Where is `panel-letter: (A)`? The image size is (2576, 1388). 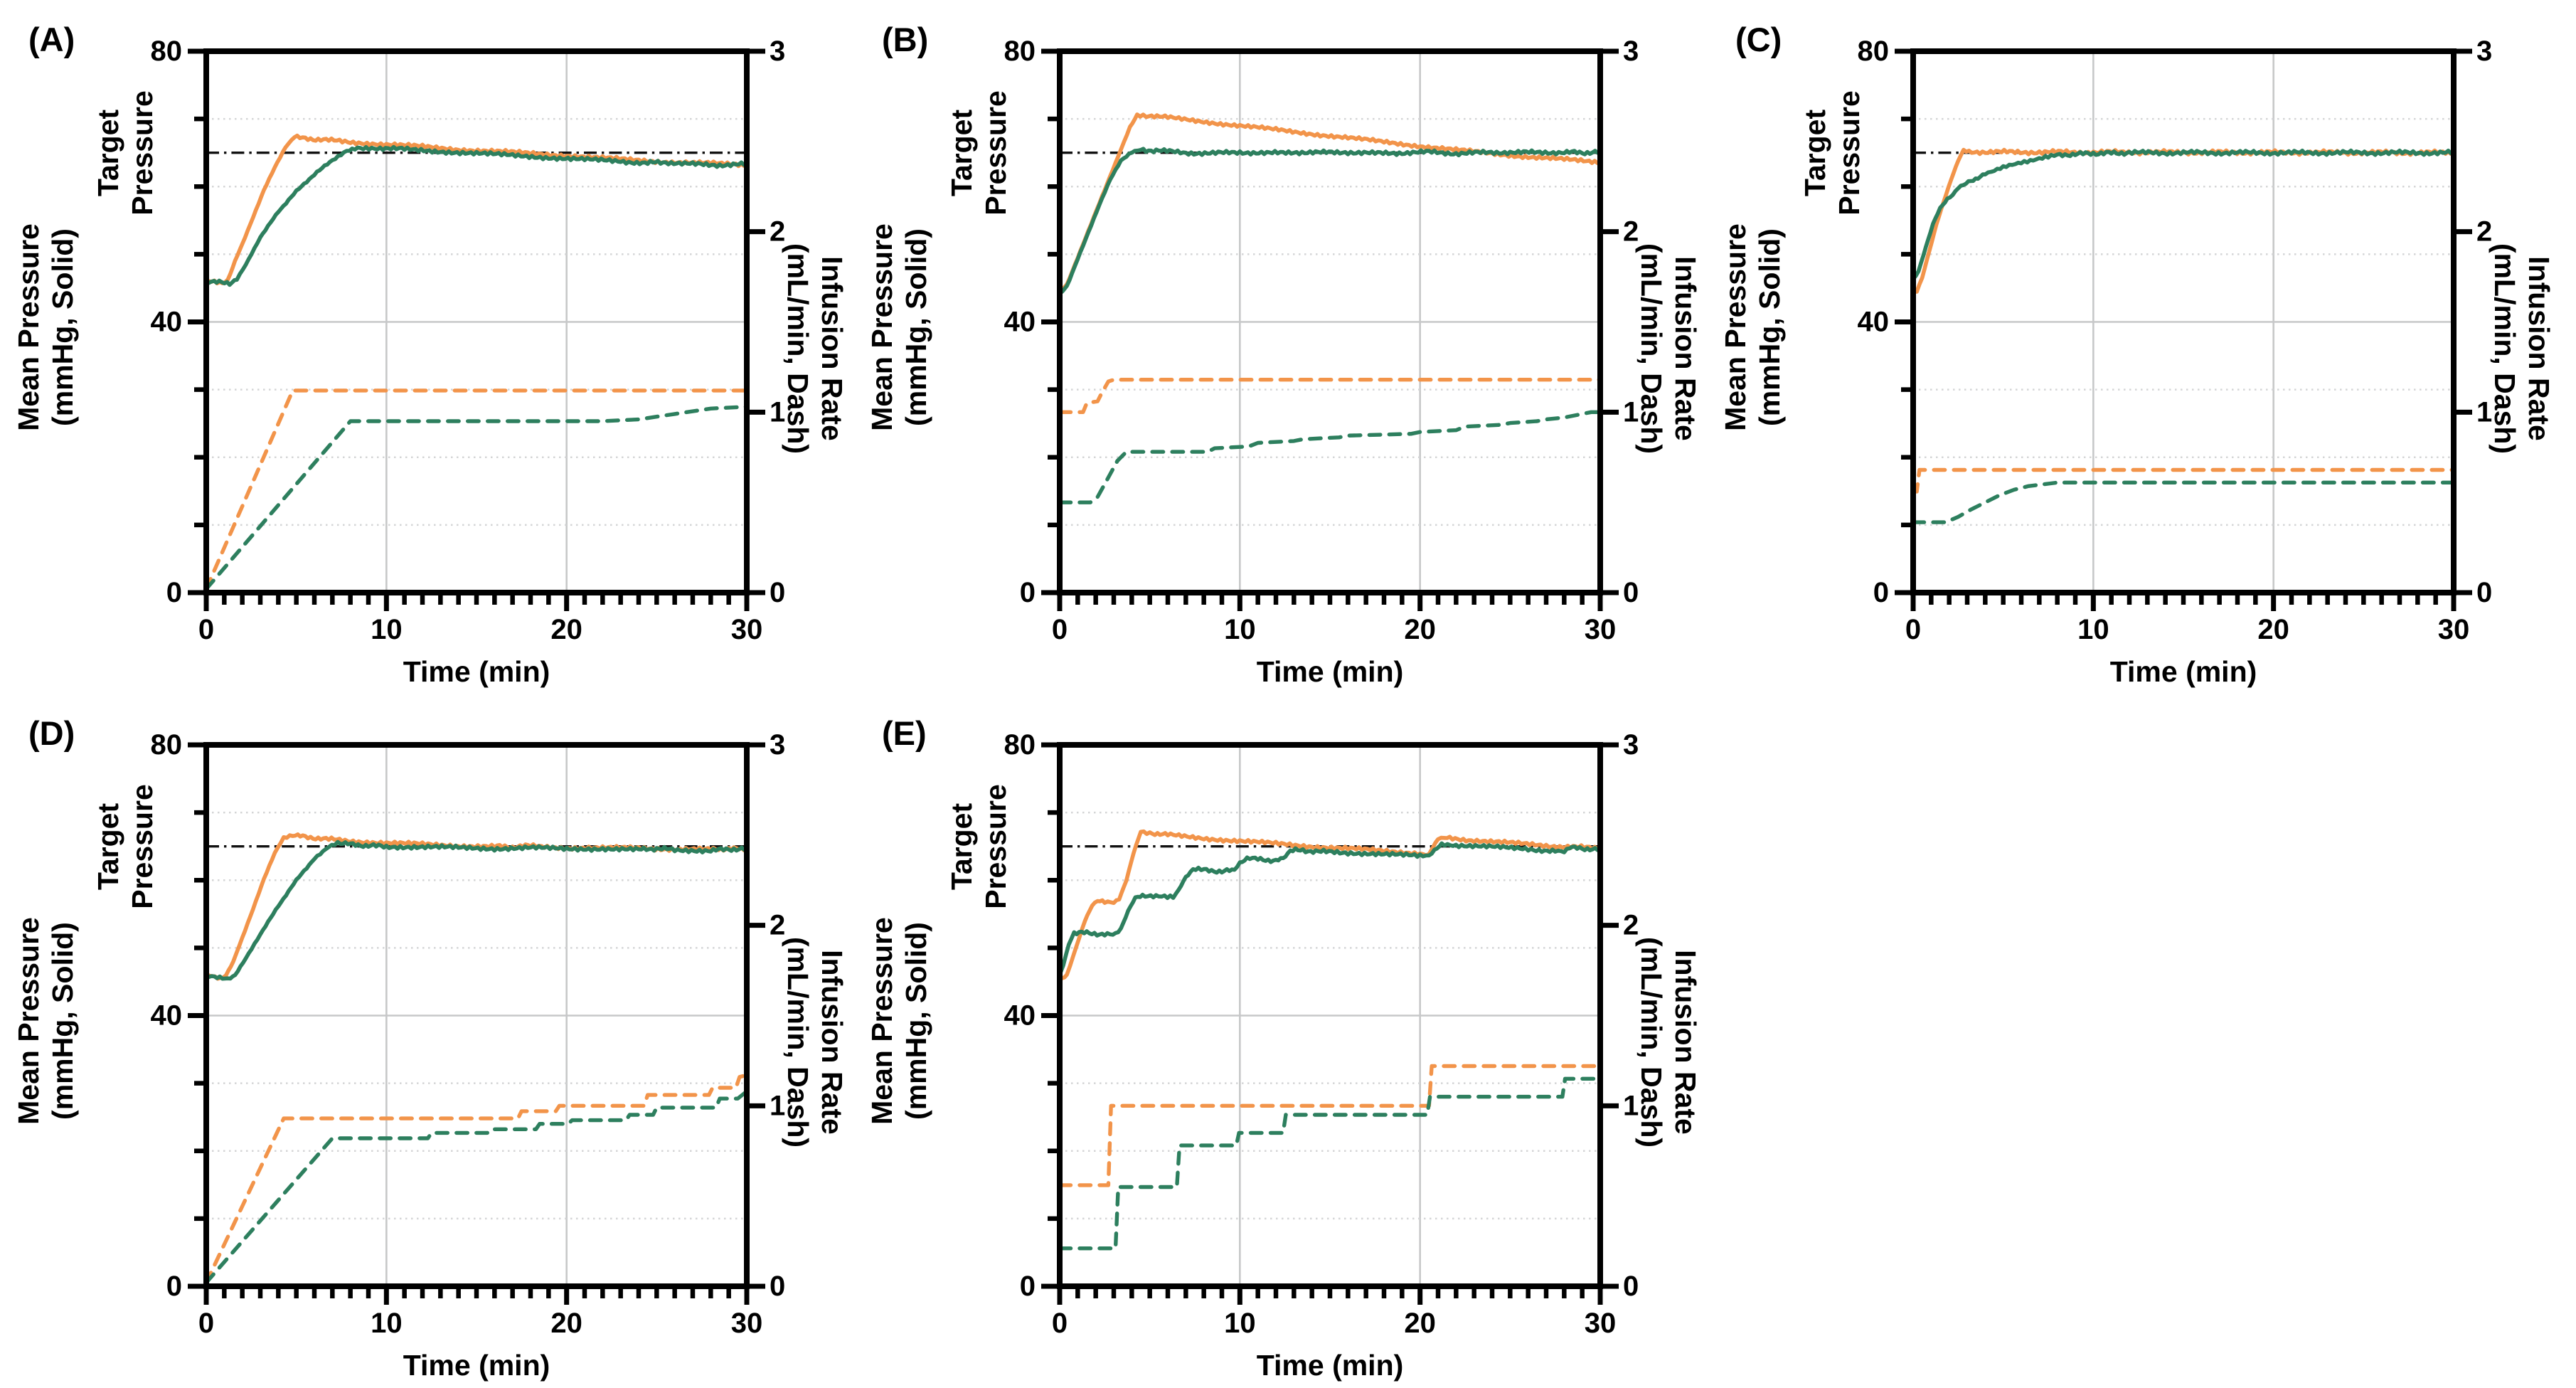
panel-letter: (A) is located at coordinates (51, 39).